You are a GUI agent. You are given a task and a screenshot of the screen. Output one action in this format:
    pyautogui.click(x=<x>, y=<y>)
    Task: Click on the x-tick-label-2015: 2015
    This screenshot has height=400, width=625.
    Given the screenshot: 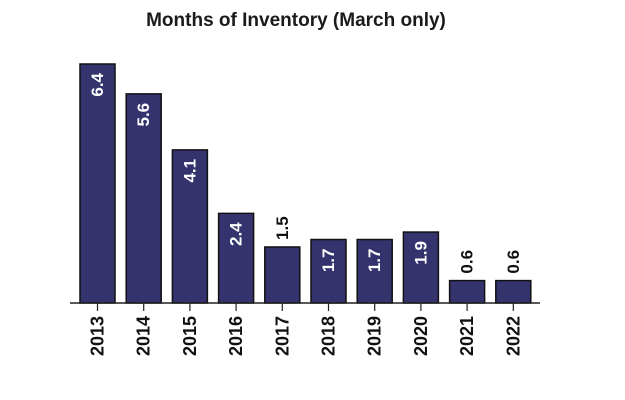 What is the action you would take?
    pyautogui.click(x=190, y=336)
    